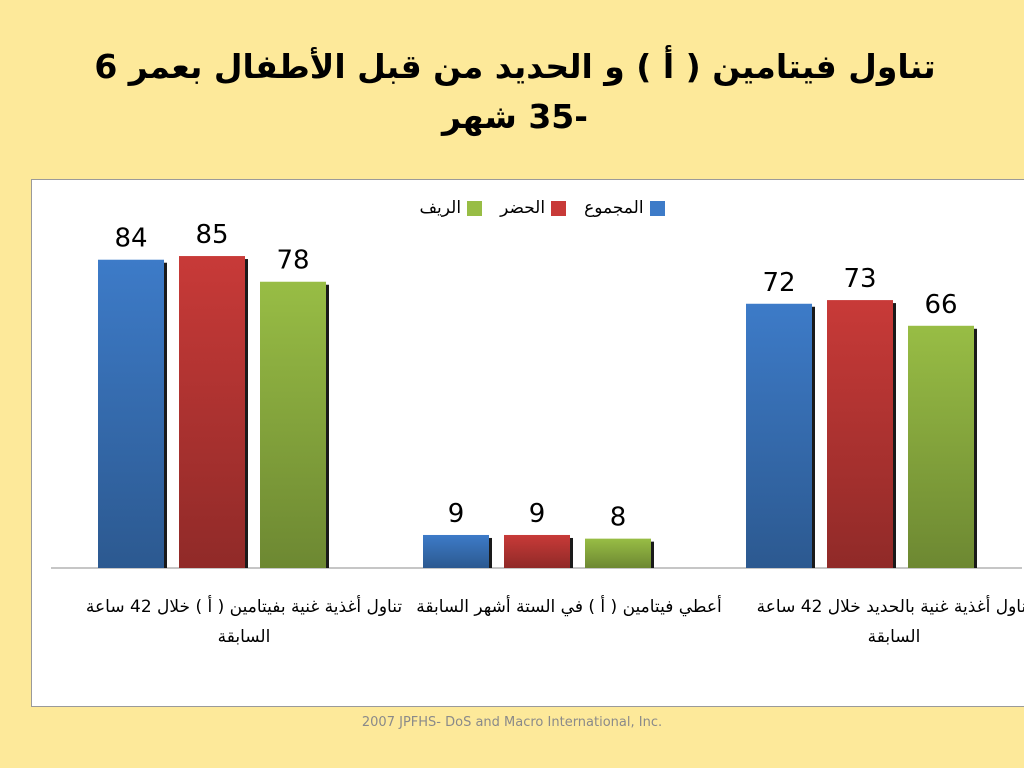 The height and width of the screenshot is (768, 1024). I want to click on data-label-rural-2: 66, so click(940, 305).